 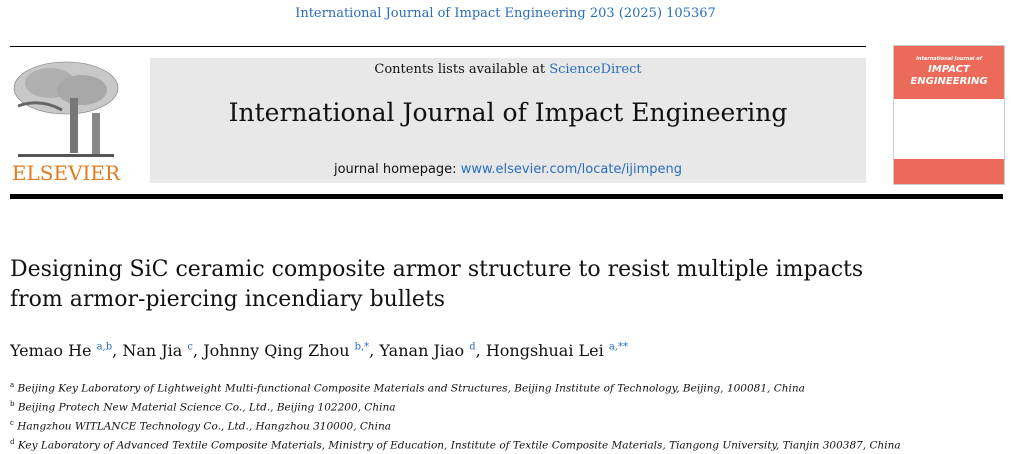 I want to click on publisher-wordmark: ELSEVIER, so click(x=66, y=172).